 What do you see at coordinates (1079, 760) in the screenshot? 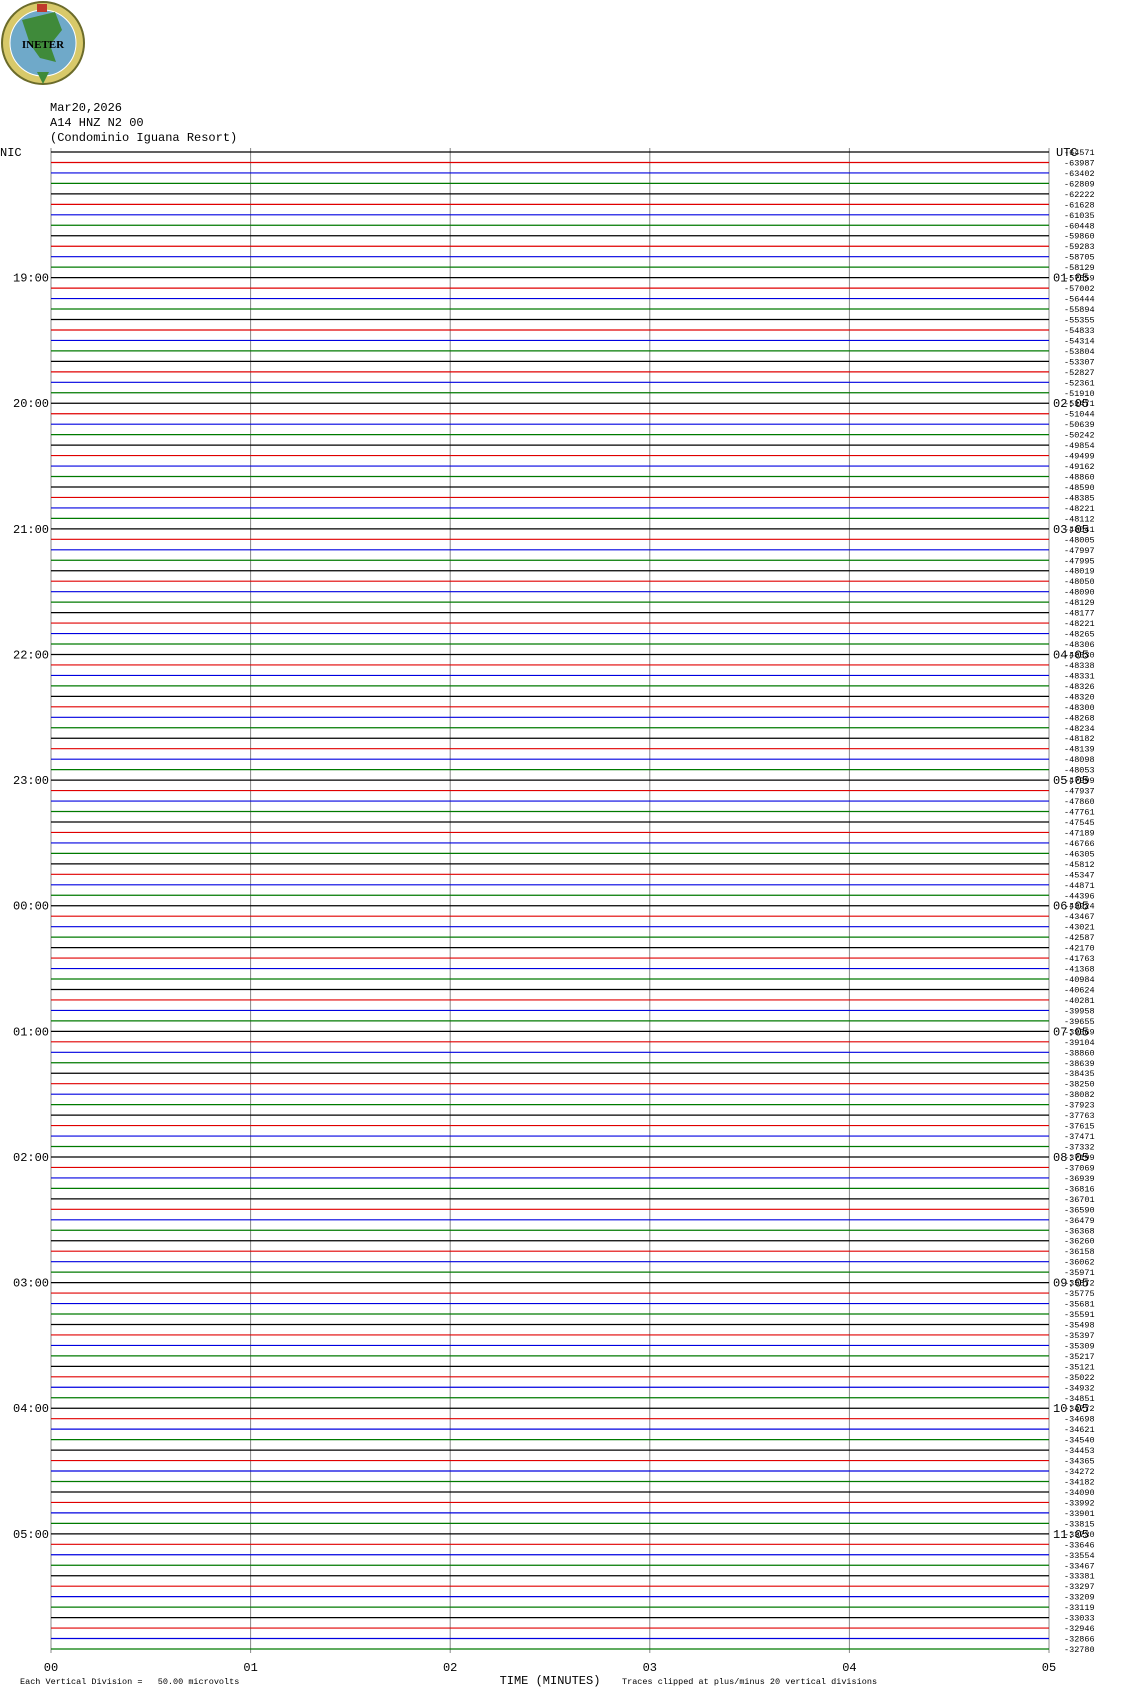
I see `trace-label: -48098` at bounding box center [1079, 760].